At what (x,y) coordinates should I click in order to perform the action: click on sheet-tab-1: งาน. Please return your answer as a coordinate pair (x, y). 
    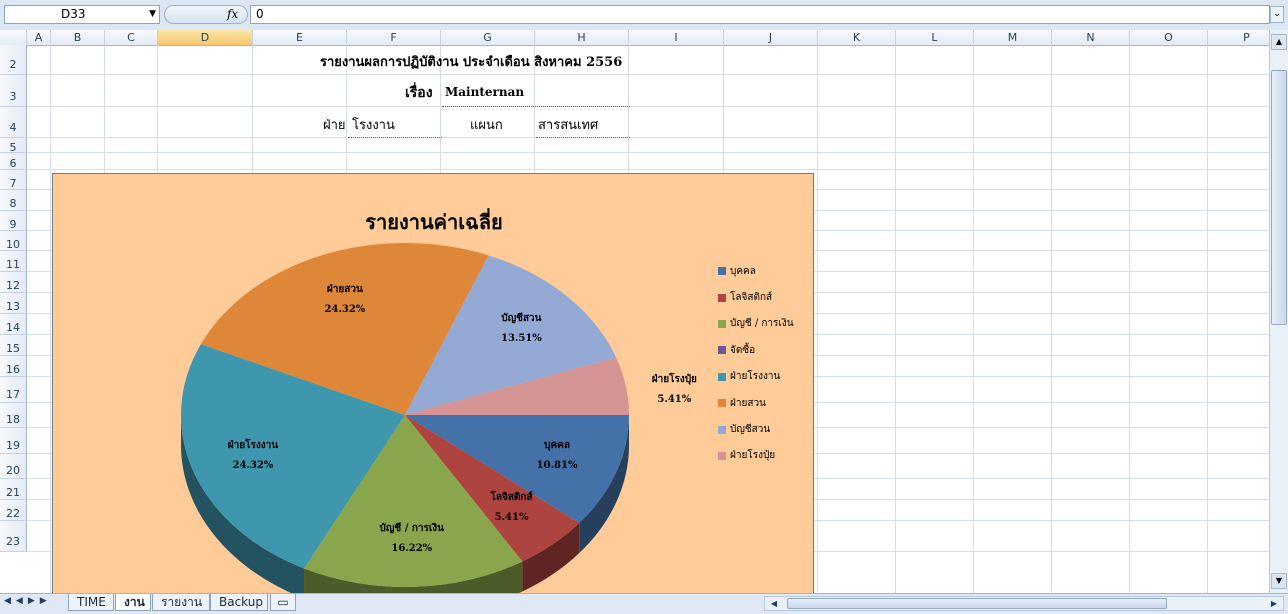
    Looking at the image, I should click on (133, 602).